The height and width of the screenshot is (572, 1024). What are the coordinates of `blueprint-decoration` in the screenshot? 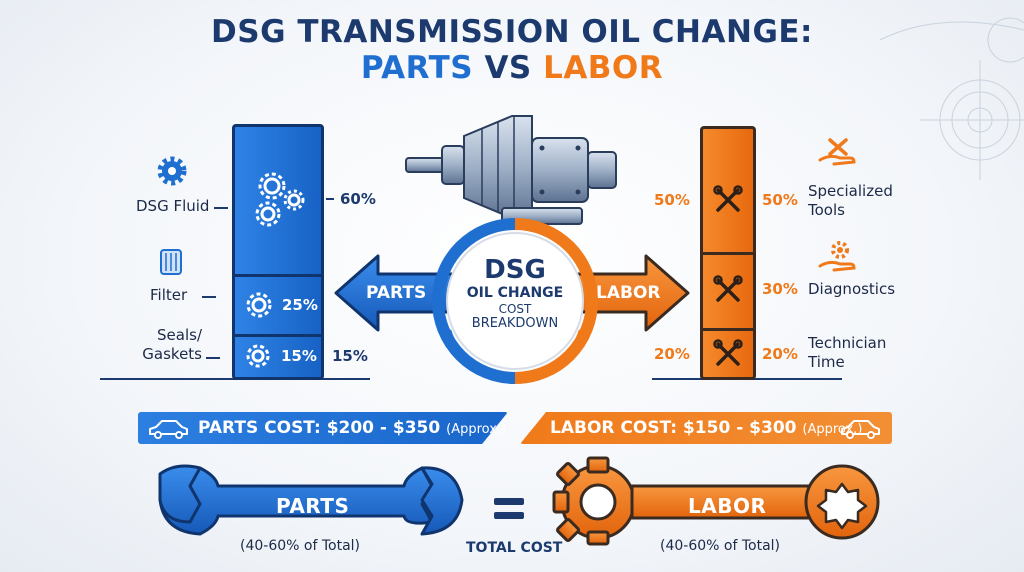 It's located at (951, 98).